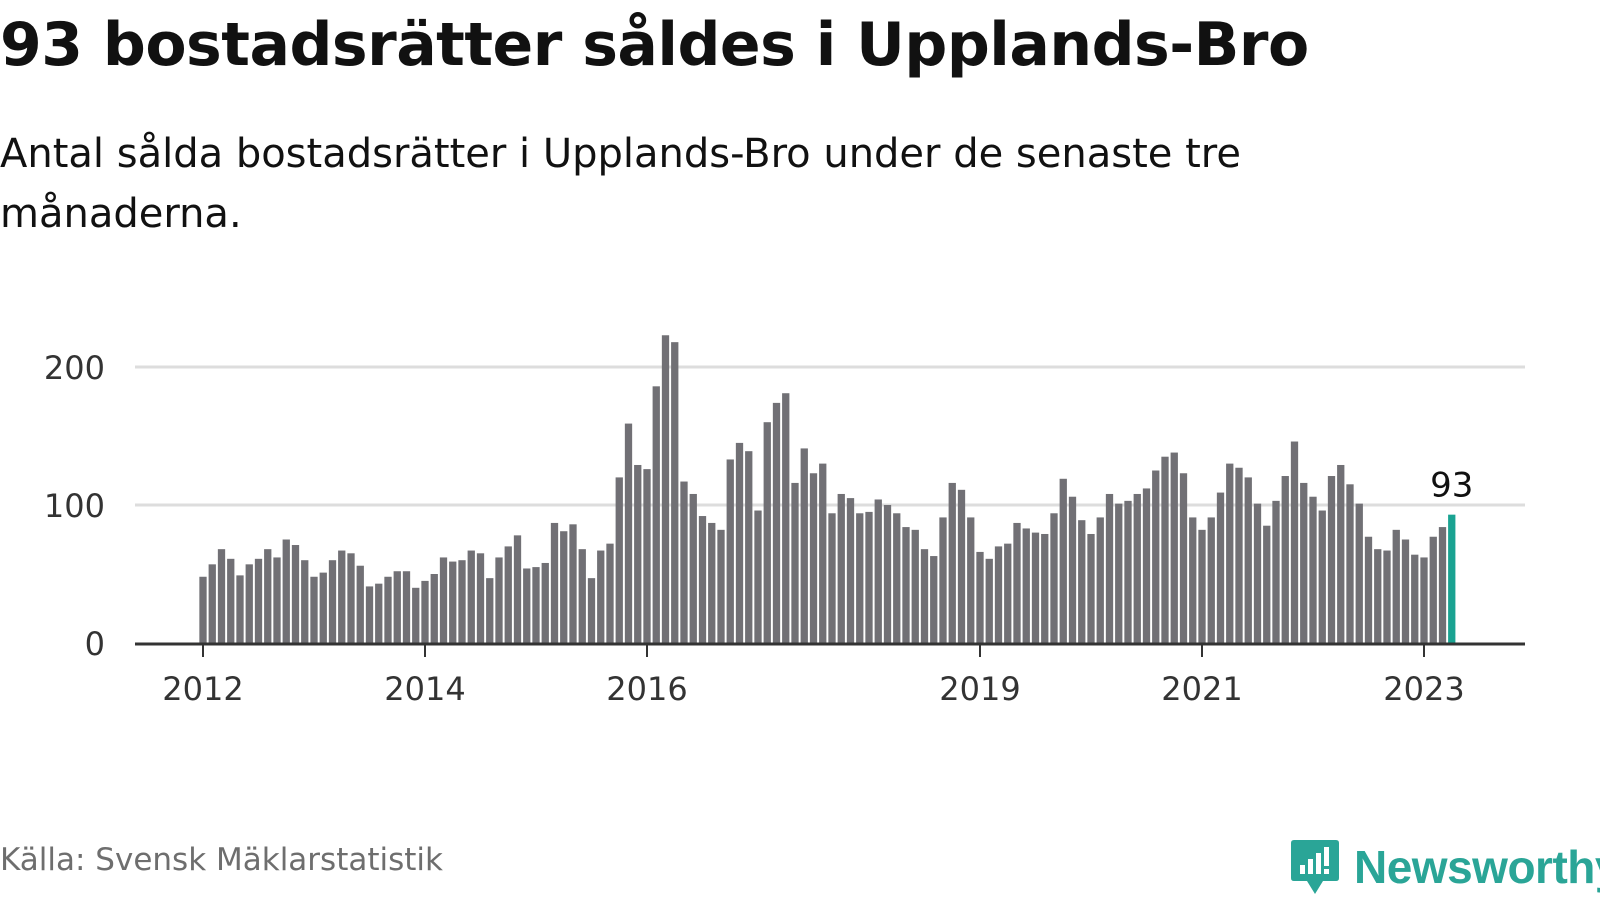  What do you see at coordinates (424, 689) in the screenshot?
I see `x-tick-label: 2014` at bounding box center [424, 689].